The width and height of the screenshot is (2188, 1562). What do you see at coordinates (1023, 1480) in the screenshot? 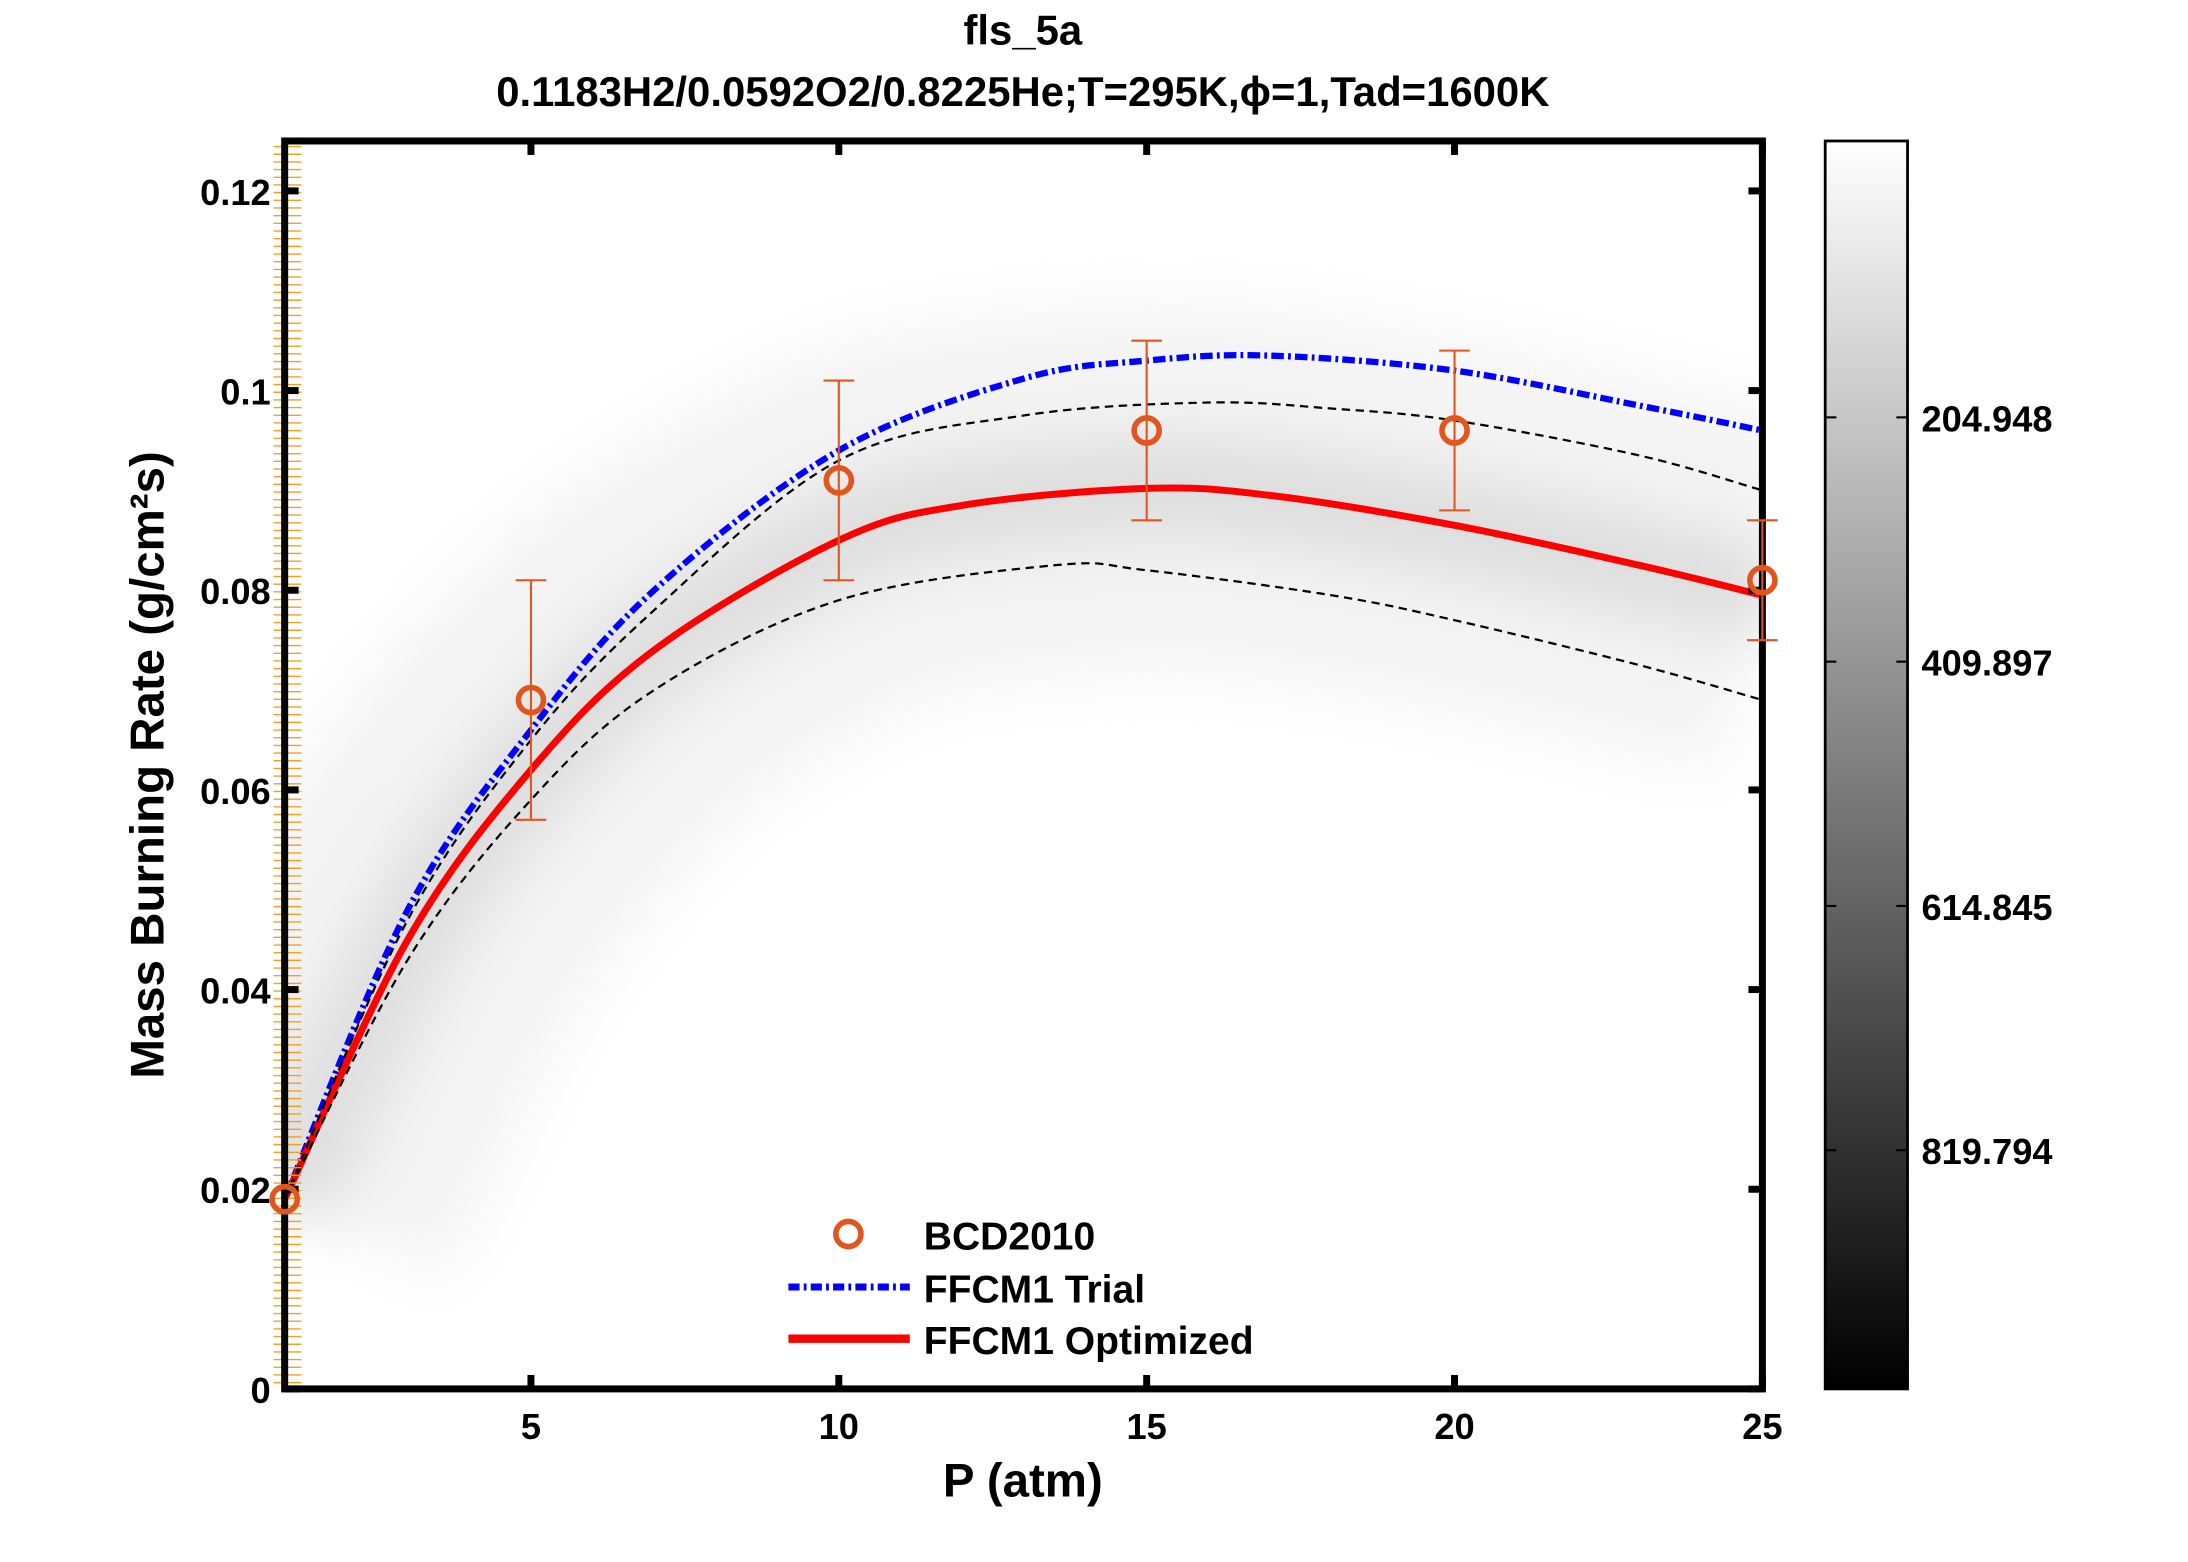
I see `x-axis-label: P (atm)` at bounding box center [1023, 1480].